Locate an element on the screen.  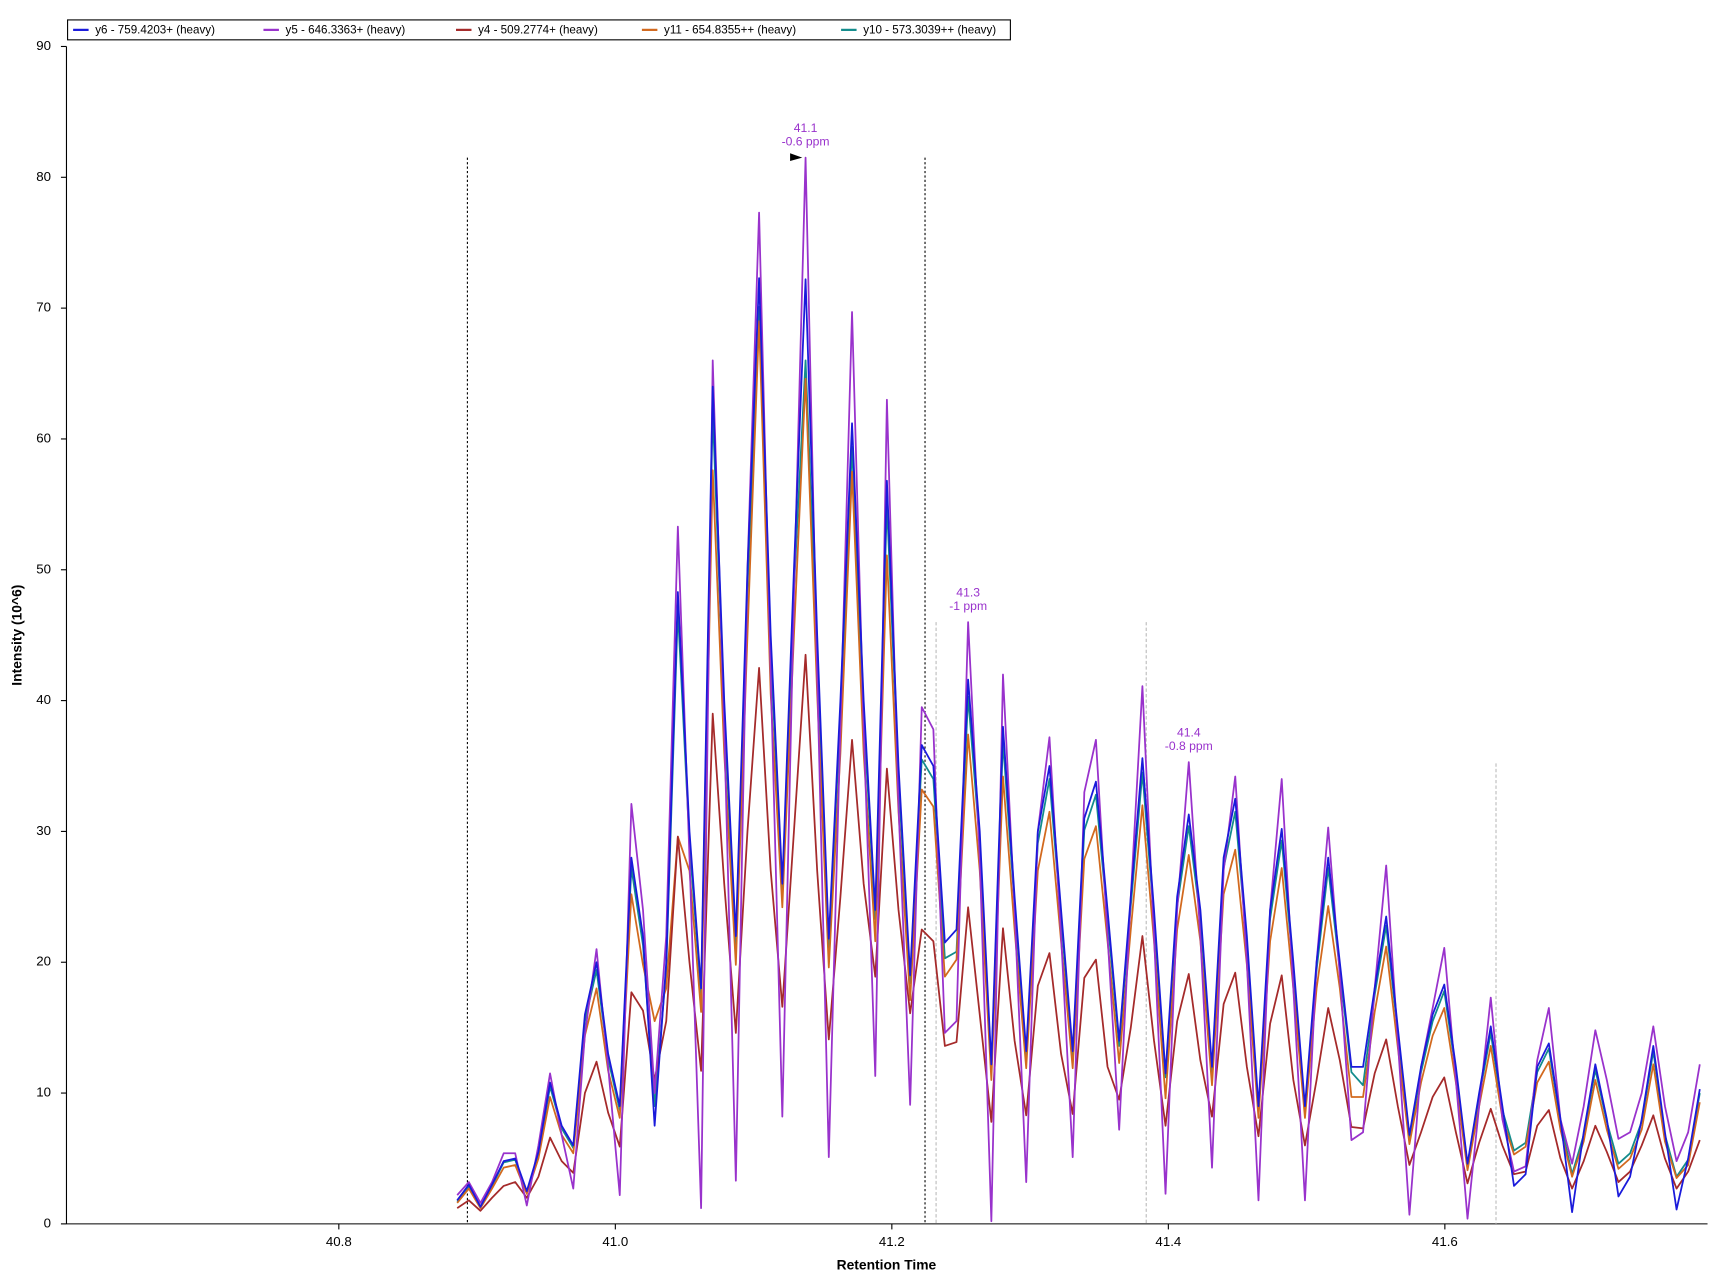
legend-box is located at coordinates (539, 30).